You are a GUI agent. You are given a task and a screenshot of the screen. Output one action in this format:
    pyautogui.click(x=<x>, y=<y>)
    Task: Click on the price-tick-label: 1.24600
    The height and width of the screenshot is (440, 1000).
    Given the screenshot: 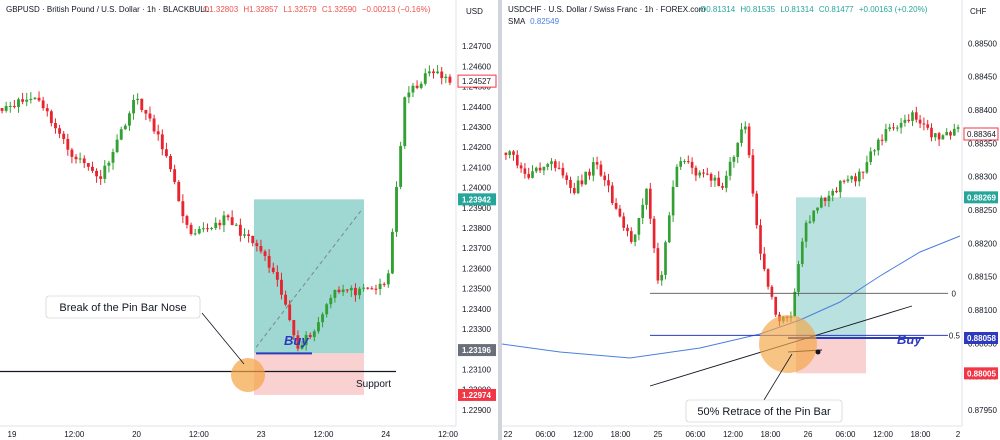 What is the action you would take?
    pyautogui.click(x=476, y=66)
    